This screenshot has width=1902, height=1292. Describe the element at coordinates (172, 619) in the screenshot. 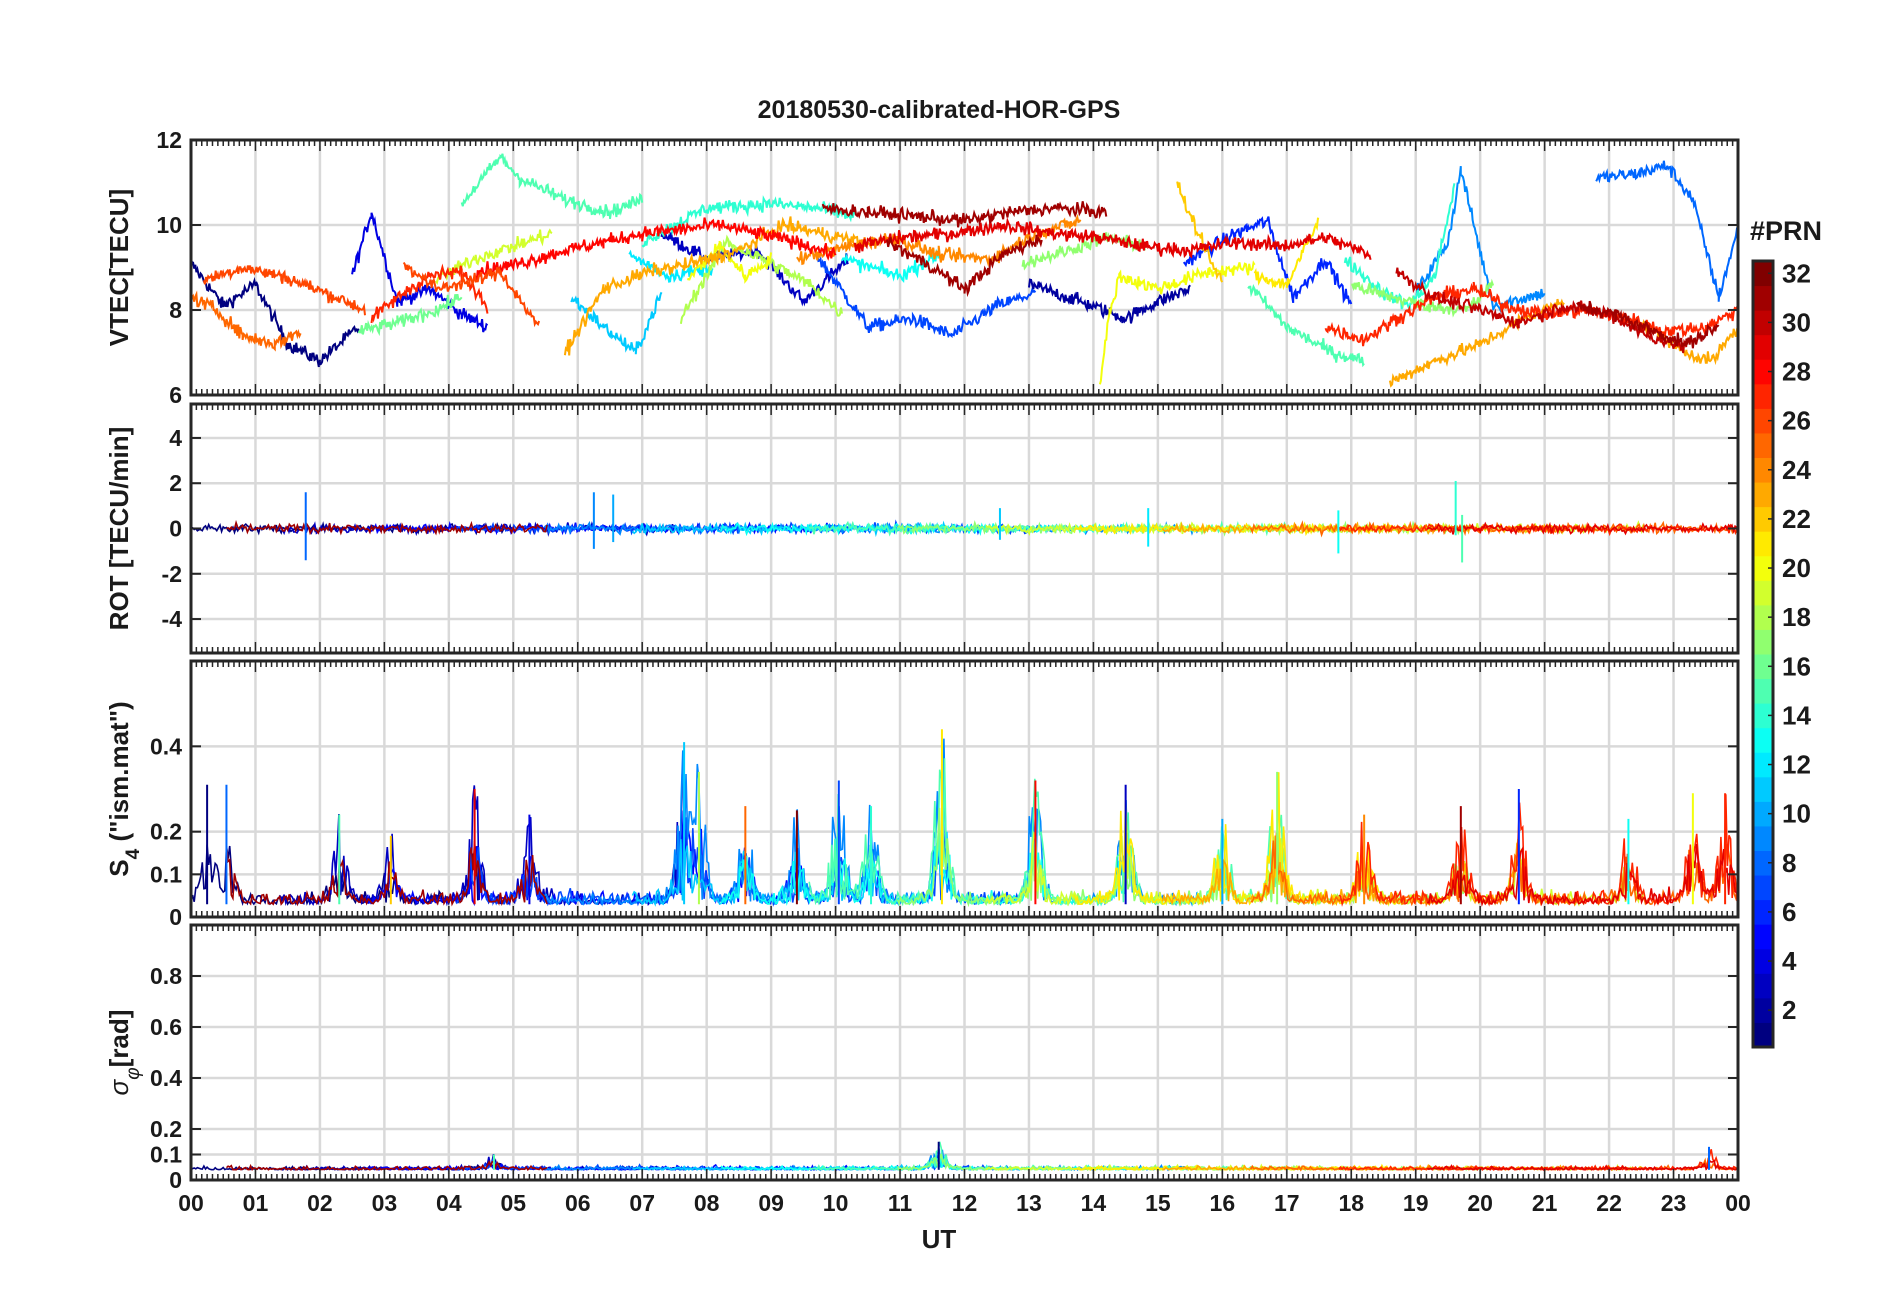

I see `y-tick-label: -4` at that location.